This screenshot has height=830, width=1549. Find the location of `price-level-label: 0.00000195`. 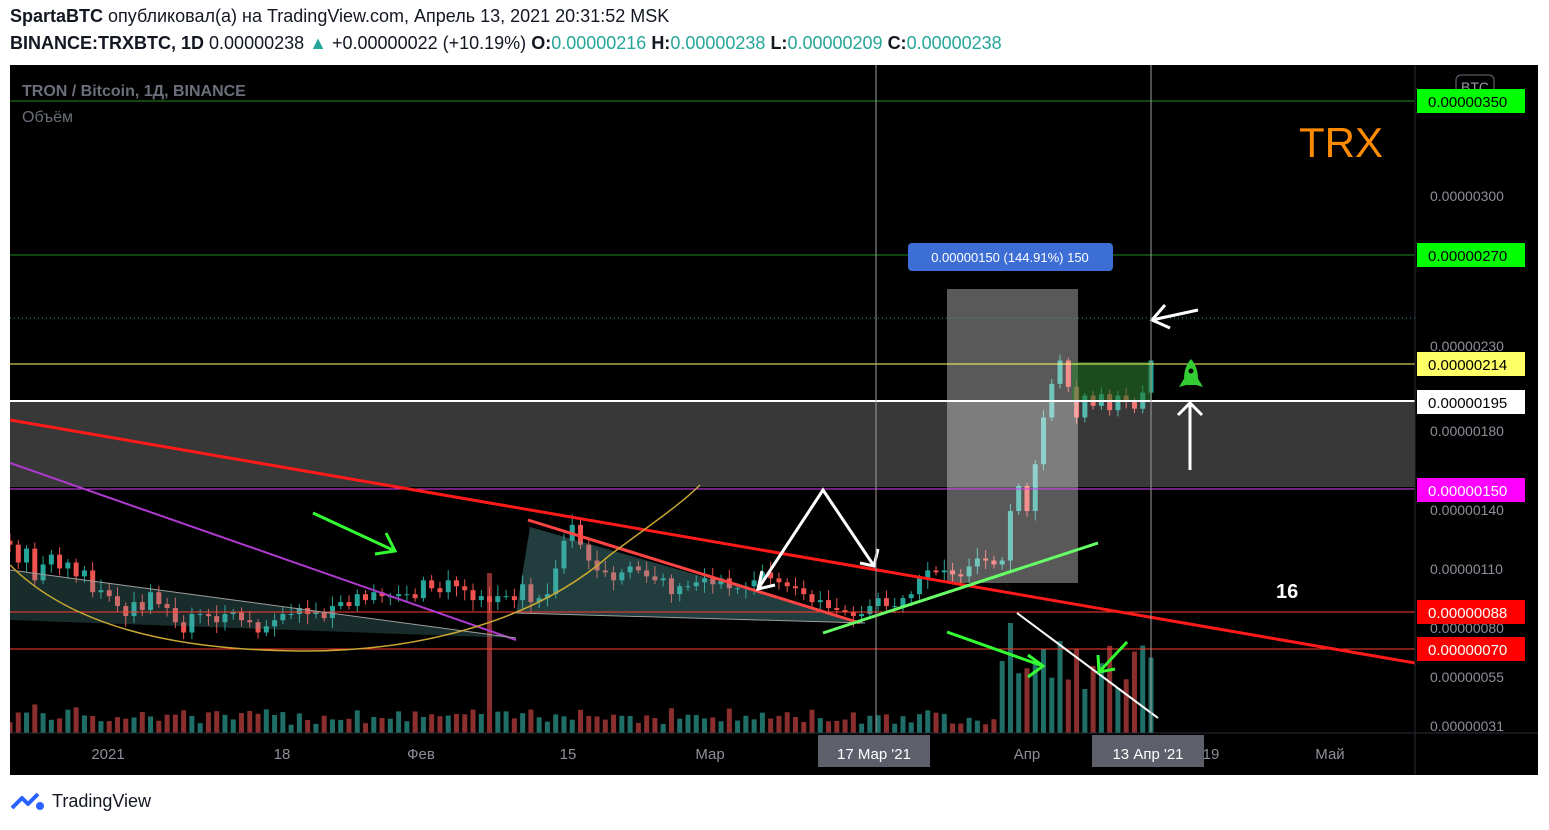

price-level-label: 0.00000195 is located at coordinates (1471, 402).